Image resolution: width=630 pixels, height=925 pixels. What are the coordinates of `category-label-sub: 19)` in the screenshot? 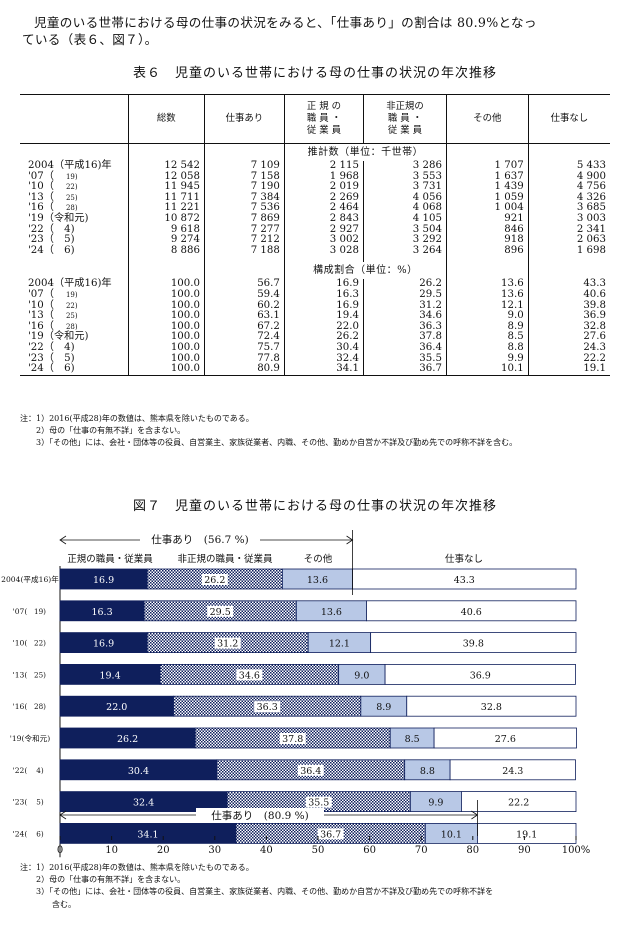 It's located at (40, 611).